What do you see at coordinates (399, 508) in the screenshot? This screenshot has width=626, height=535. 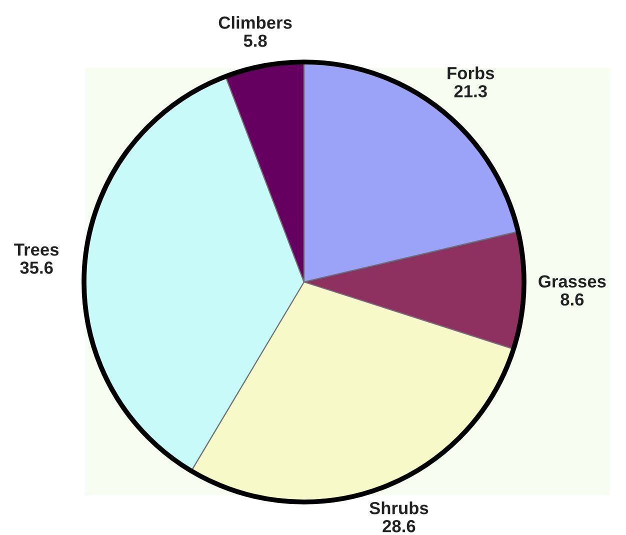 I see `slice-label: Shrubs` at bounding box center [399, 508].